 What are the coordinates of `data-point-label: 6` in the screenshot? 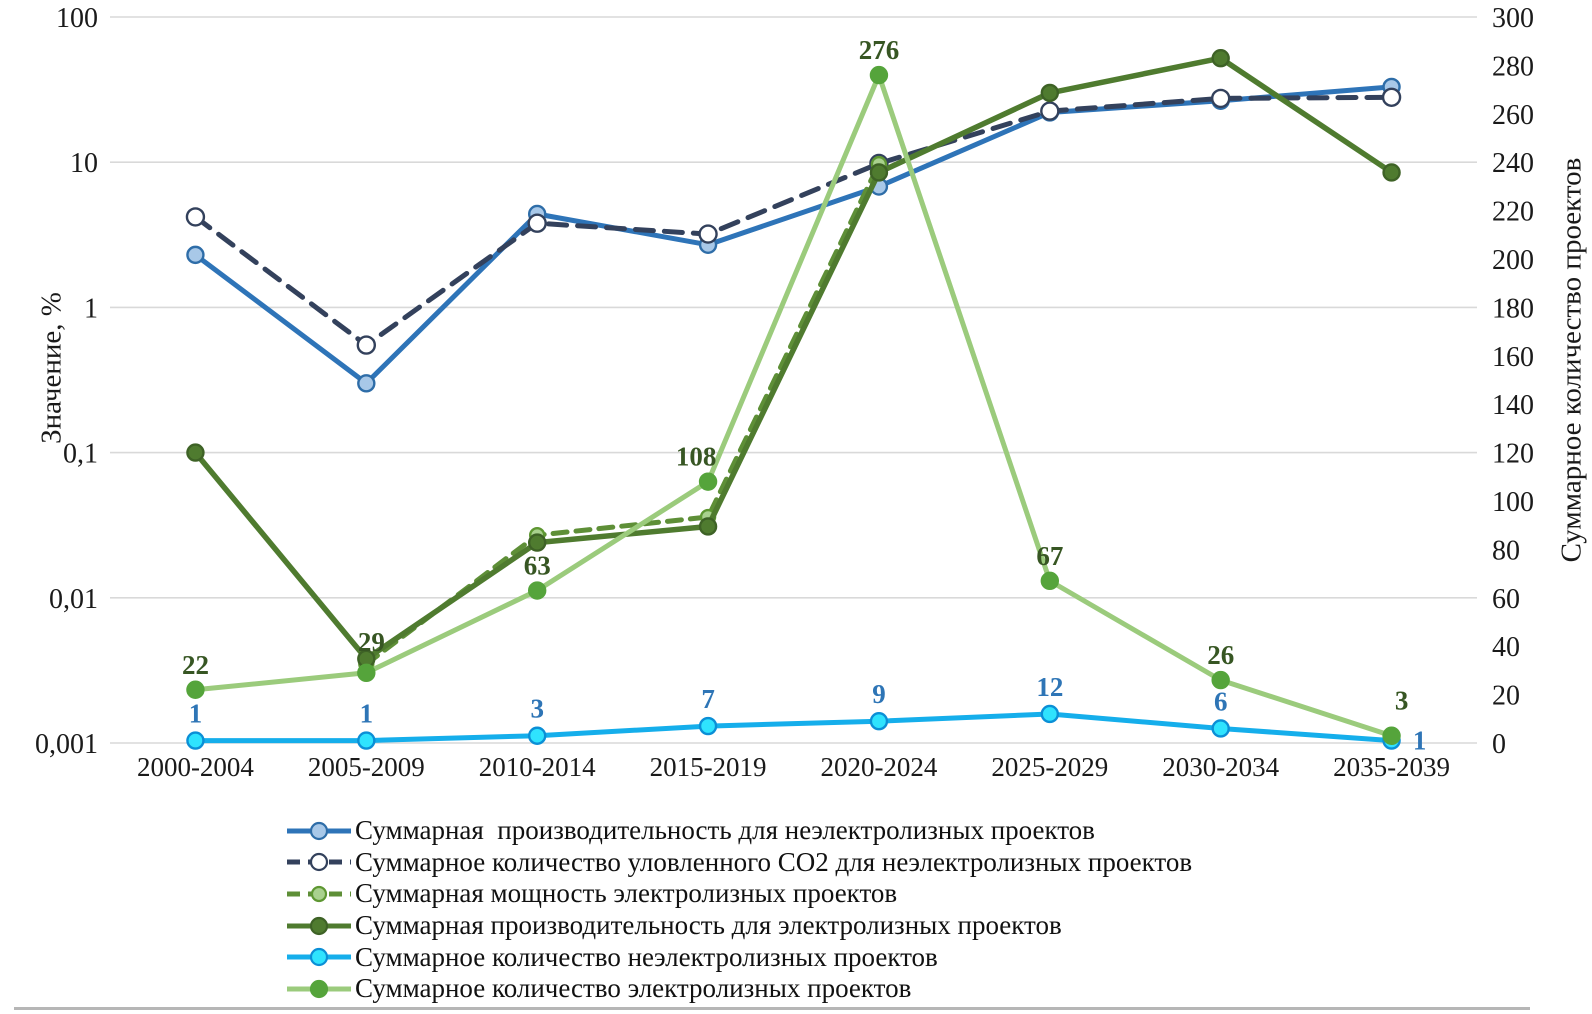 It's located at (1221, 701).